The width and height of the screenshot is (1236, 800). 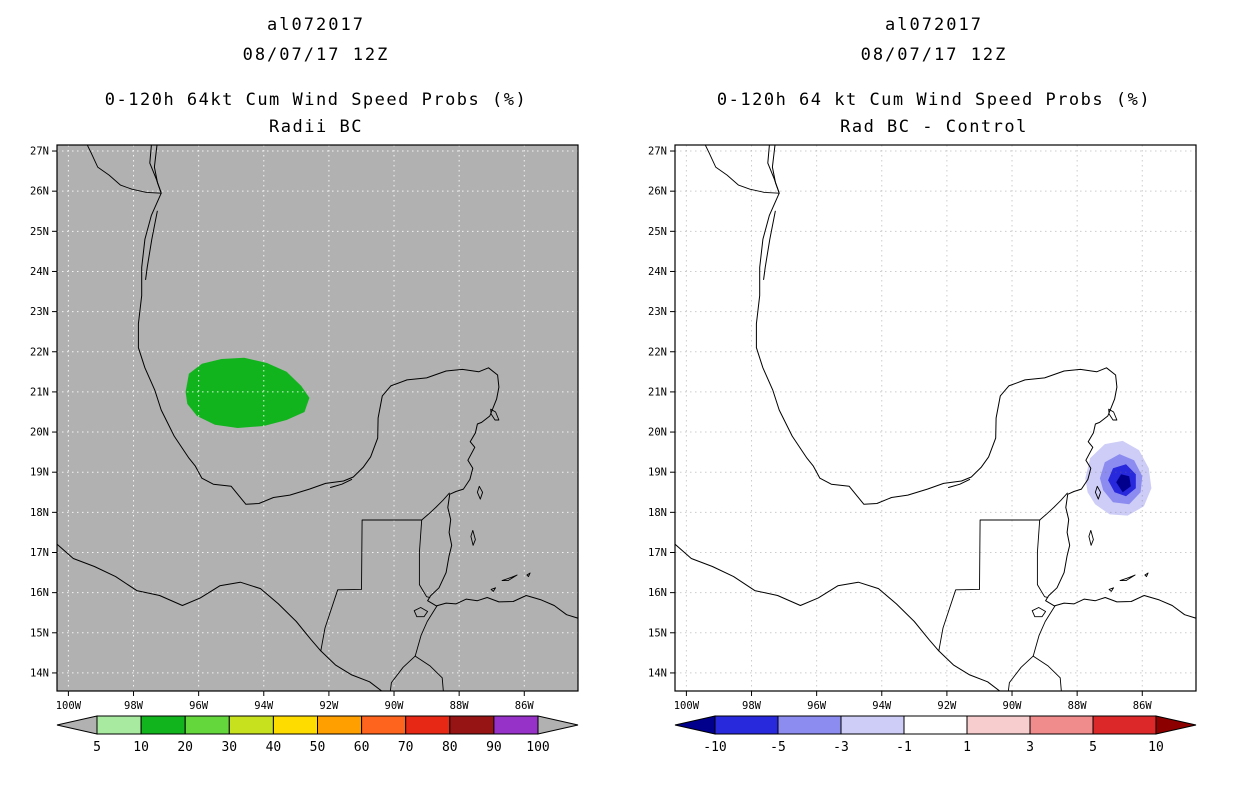 What do you see at coordinates (934, 55) in the screenshot?
I see `valid-time: 08/07/17 12Z` at bounding box center [934, 55].